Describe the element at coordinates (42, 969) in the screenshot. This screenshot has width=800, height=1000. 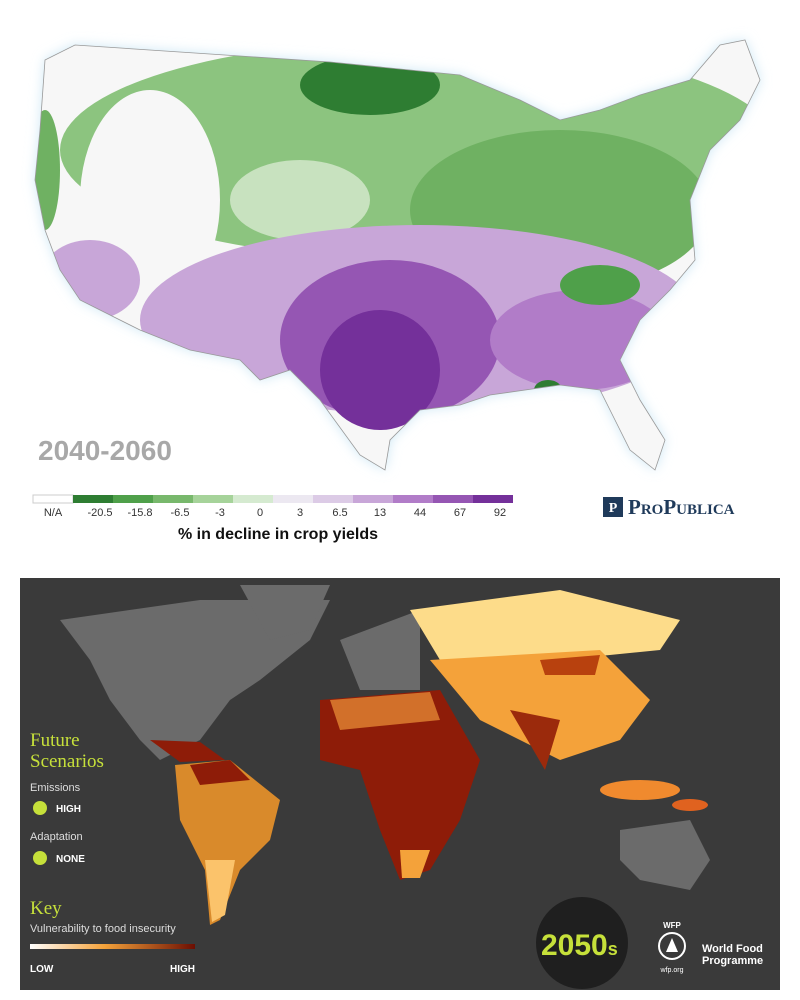
I see `key-low: LOW` at that location.